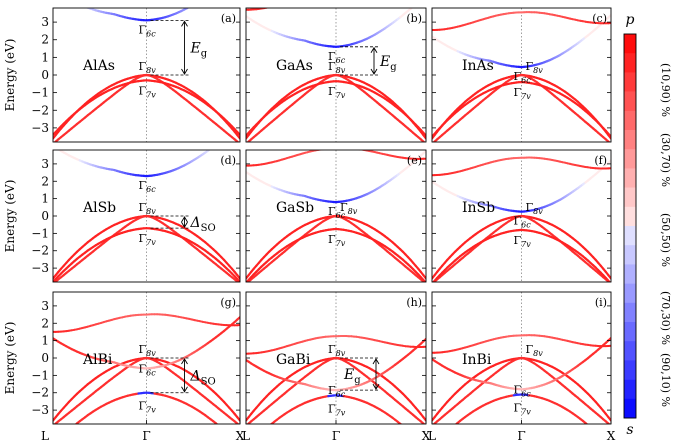  I want to click on annotation: Eg, so click(360, 374).